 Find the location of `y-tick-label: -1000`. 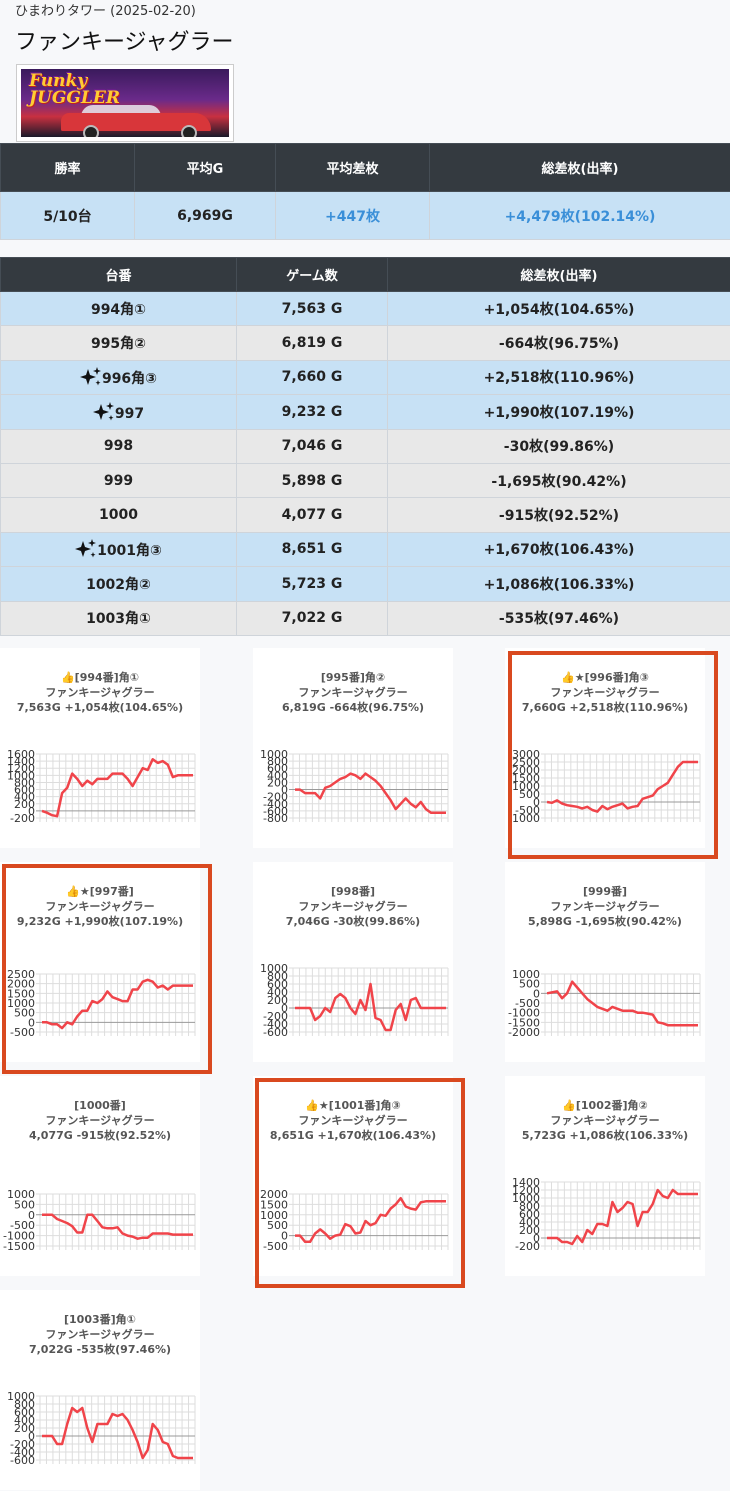

y-tick-label: -1000 is located at coordinates (524, 818).